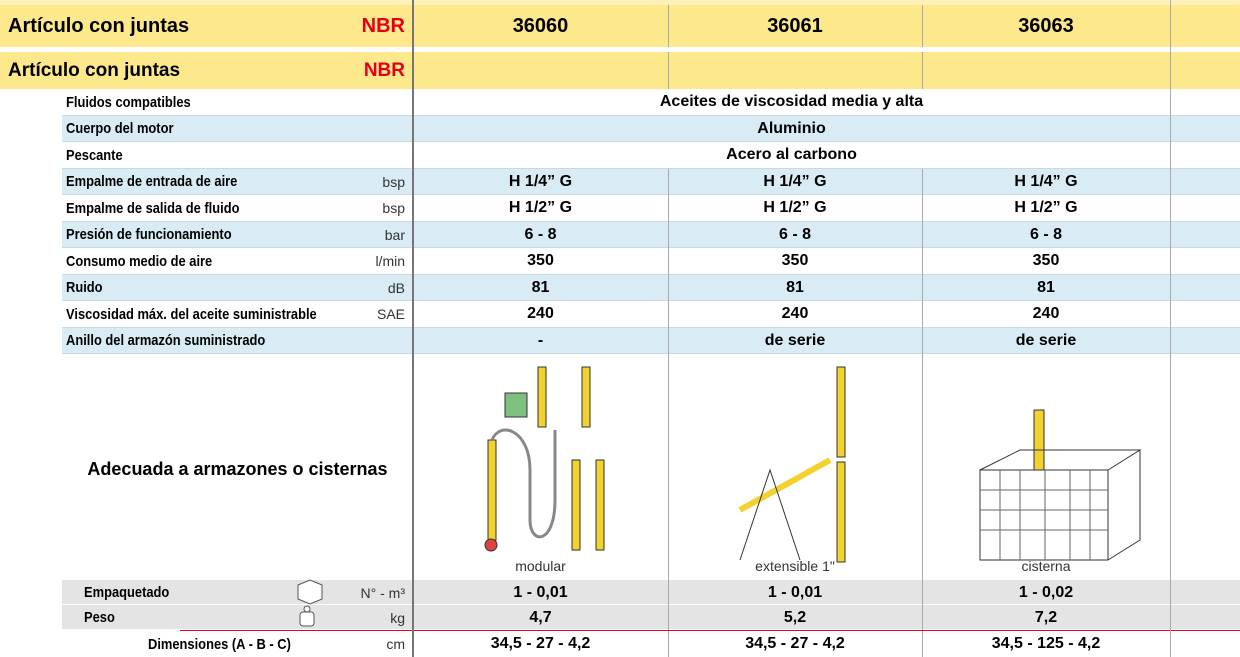 The width and height of the screenshot is (1240, 657). I want to click on spec-label: Presión de funcionamiento, so click(149, 235).